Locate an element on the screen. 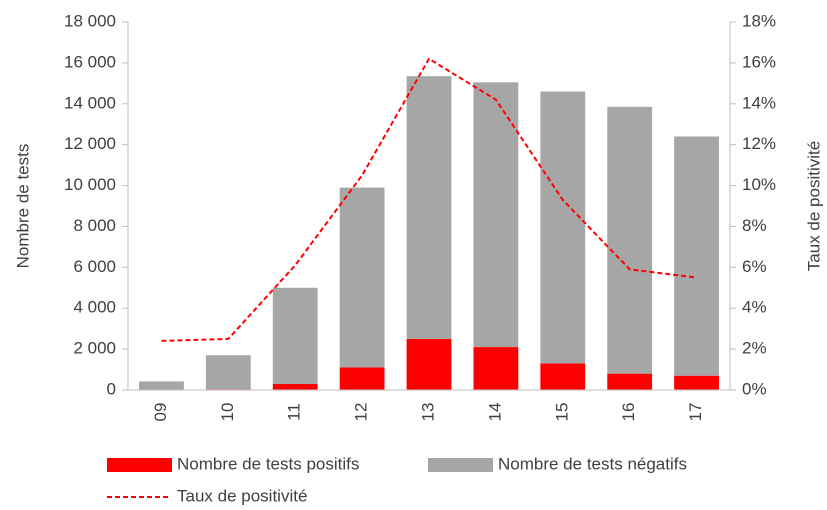 The image size is (827, 510). x-tick-label: 11 is located at coordinates (294, 412).